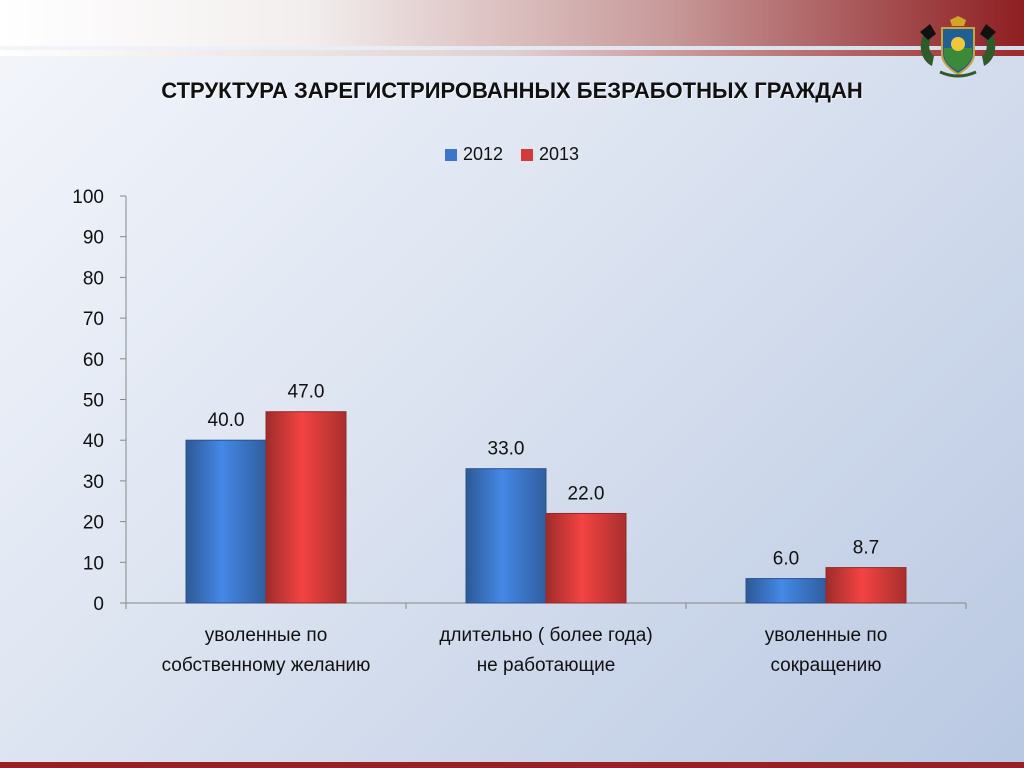 This screenshot has height=768, width=1024. Describe the element at coordinates (866, 548) in the screenshot. I see `data-label: 8.7` at that location.